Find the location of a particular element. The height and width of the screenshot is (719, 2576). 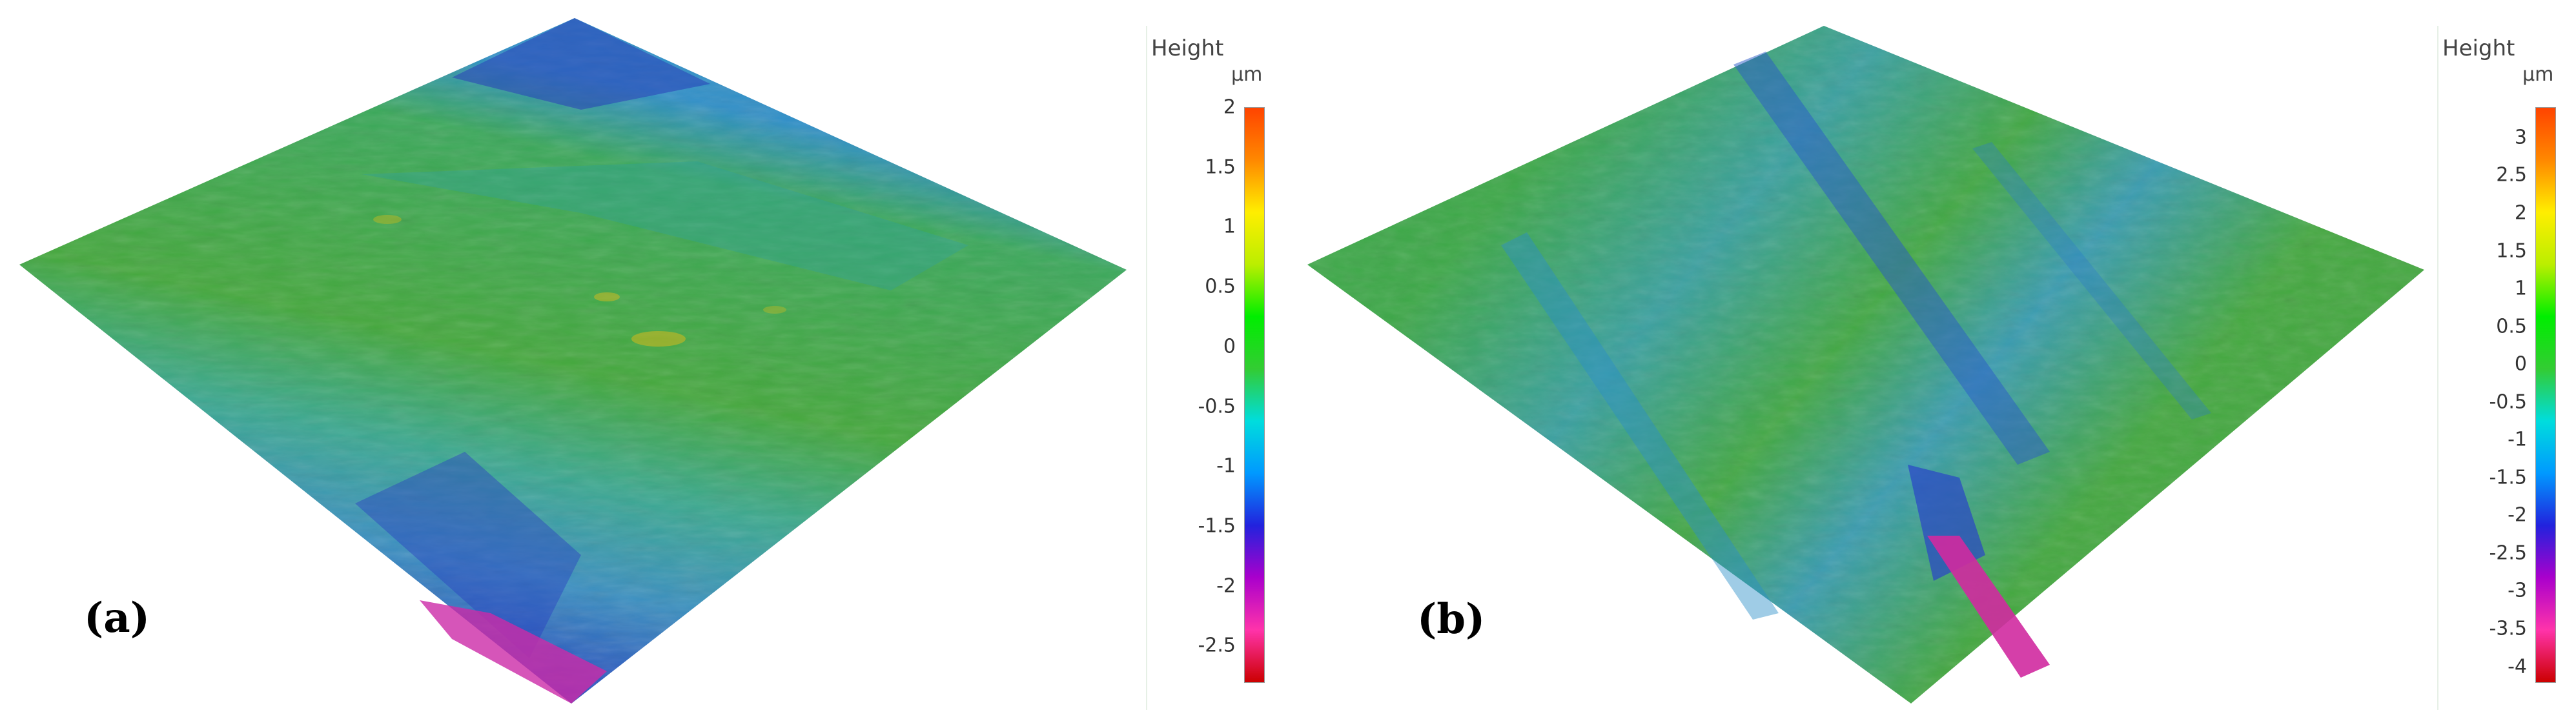

legend-tick: -3.5 is located at coordinates (2508, 628).